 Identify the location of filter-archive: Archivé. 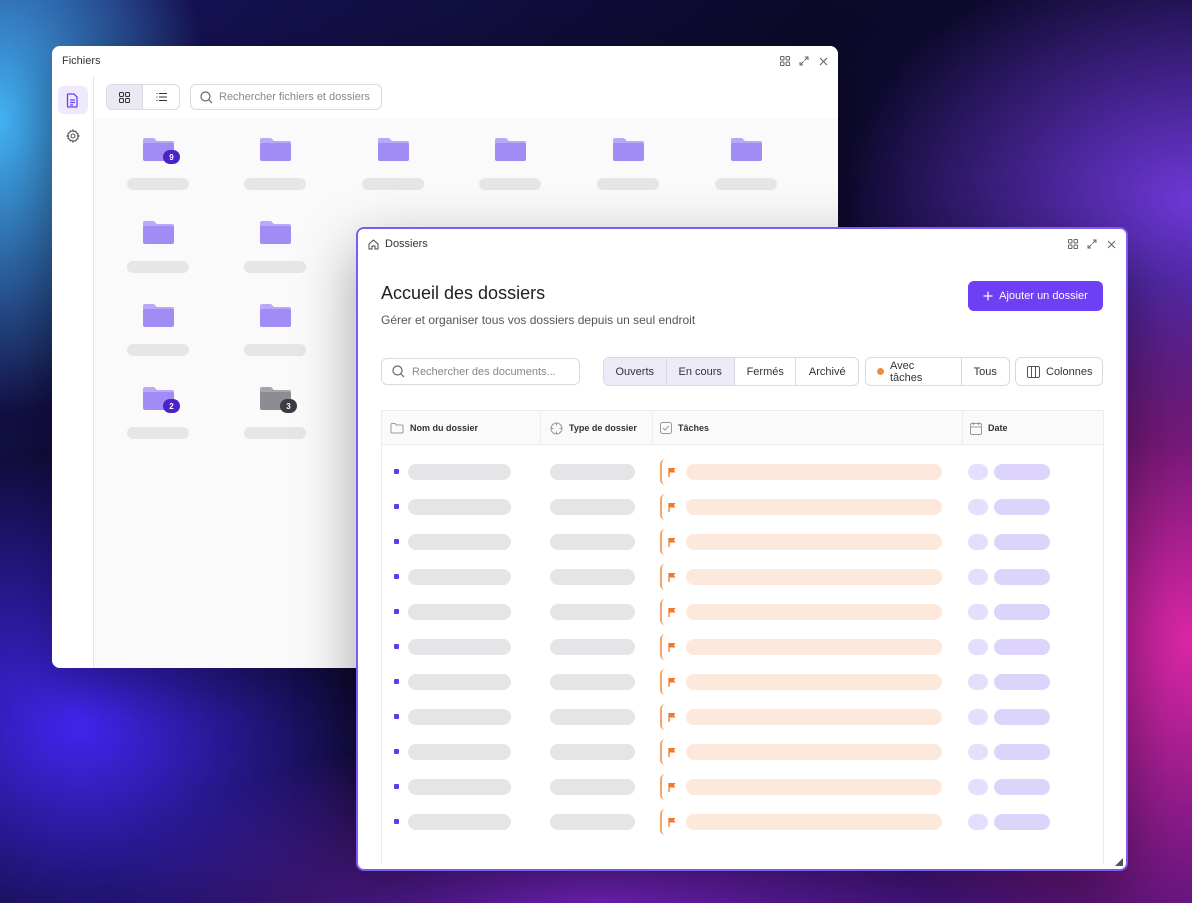
(827, 371).